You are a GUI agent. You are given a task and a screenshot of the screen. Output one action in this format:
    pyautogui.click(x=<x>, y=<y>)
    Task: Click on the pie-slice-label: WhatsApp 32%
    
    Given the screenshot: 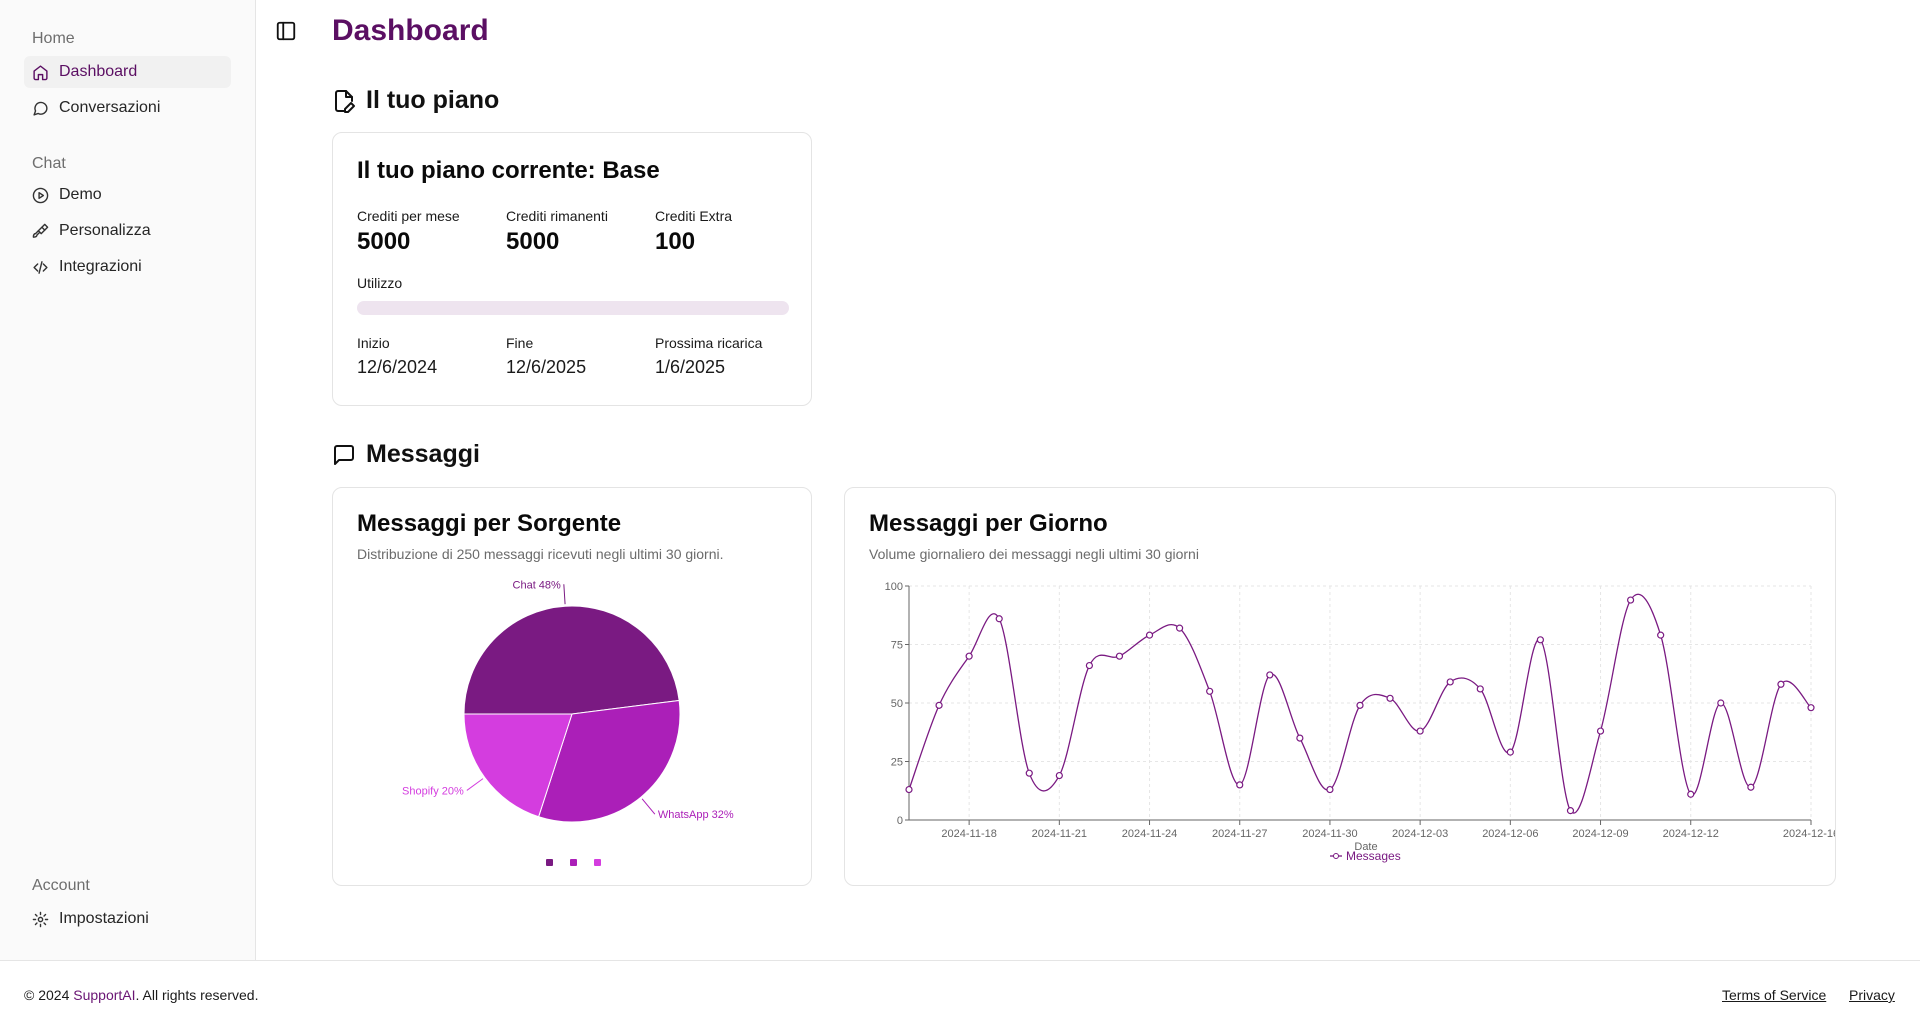 What is the action you would take?
    pyautogui.click(x=696, y=815)
    